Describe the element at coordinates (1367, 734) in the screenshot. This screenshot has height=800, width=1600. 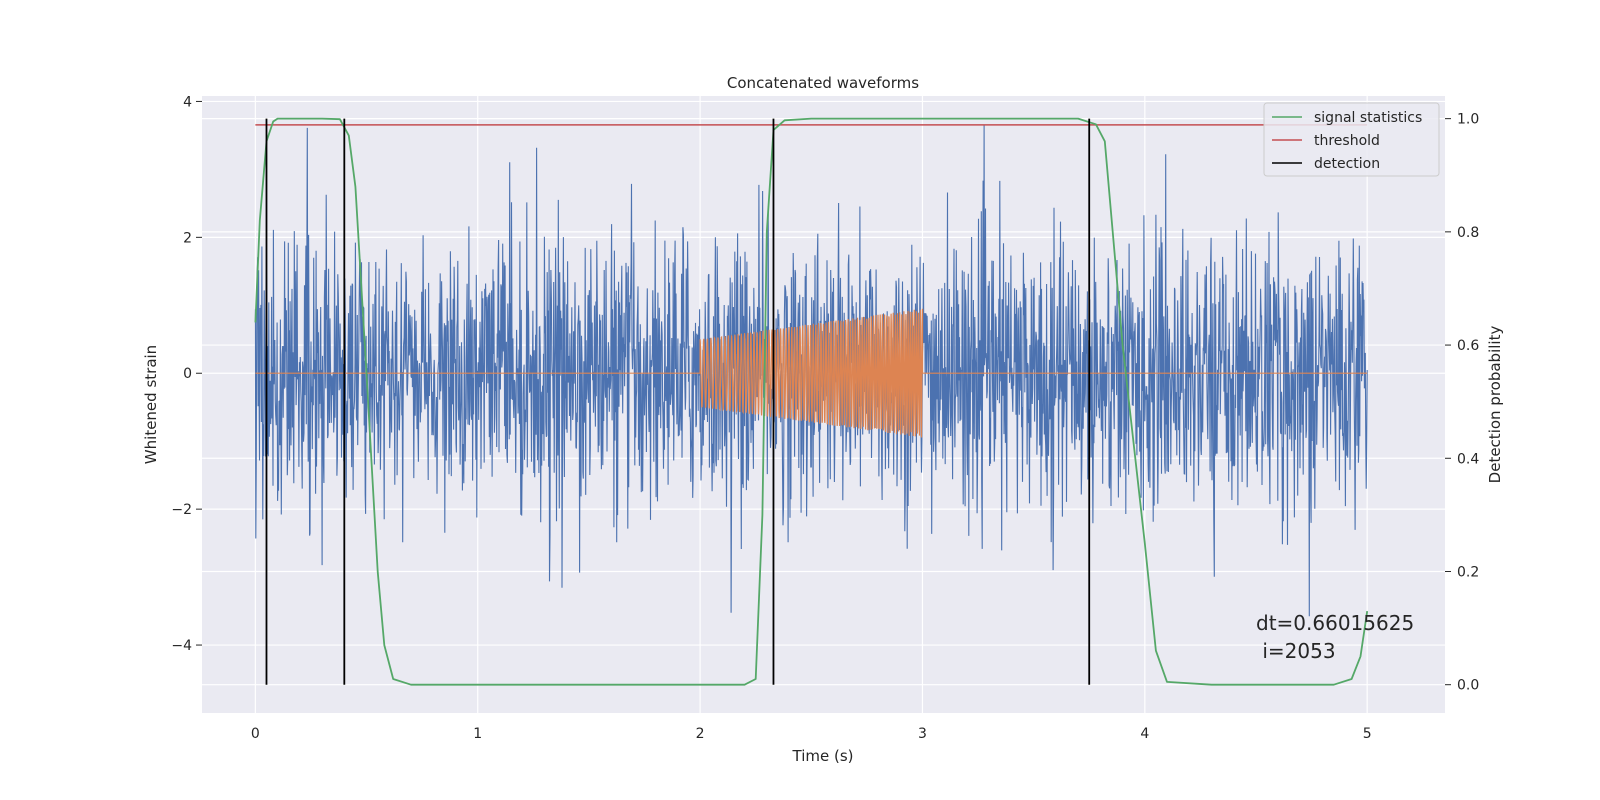
I see `x-tick-label: 5` at that location.